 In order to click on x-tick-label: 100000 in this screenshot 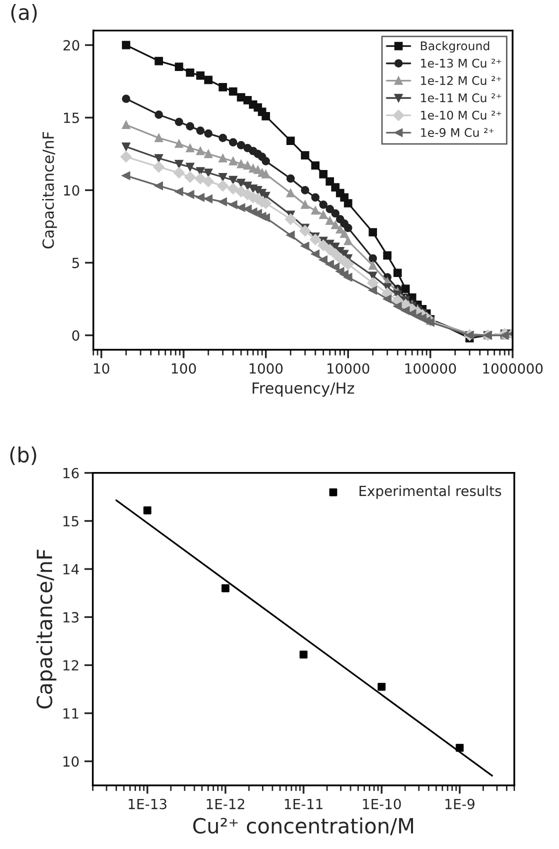, I will do `click(430, 368)`.